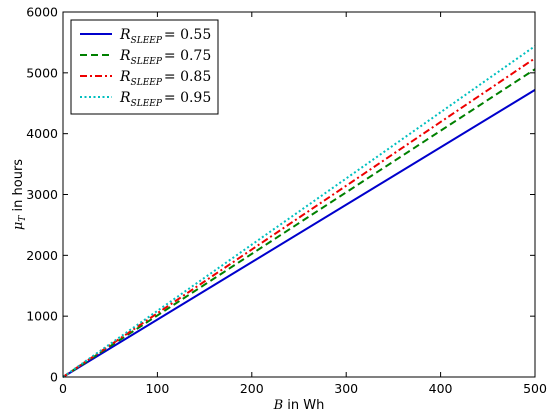  Describe the element at coordinates (187, 35) in the screenshot. I see `legend-value: = 0.55` at that location.